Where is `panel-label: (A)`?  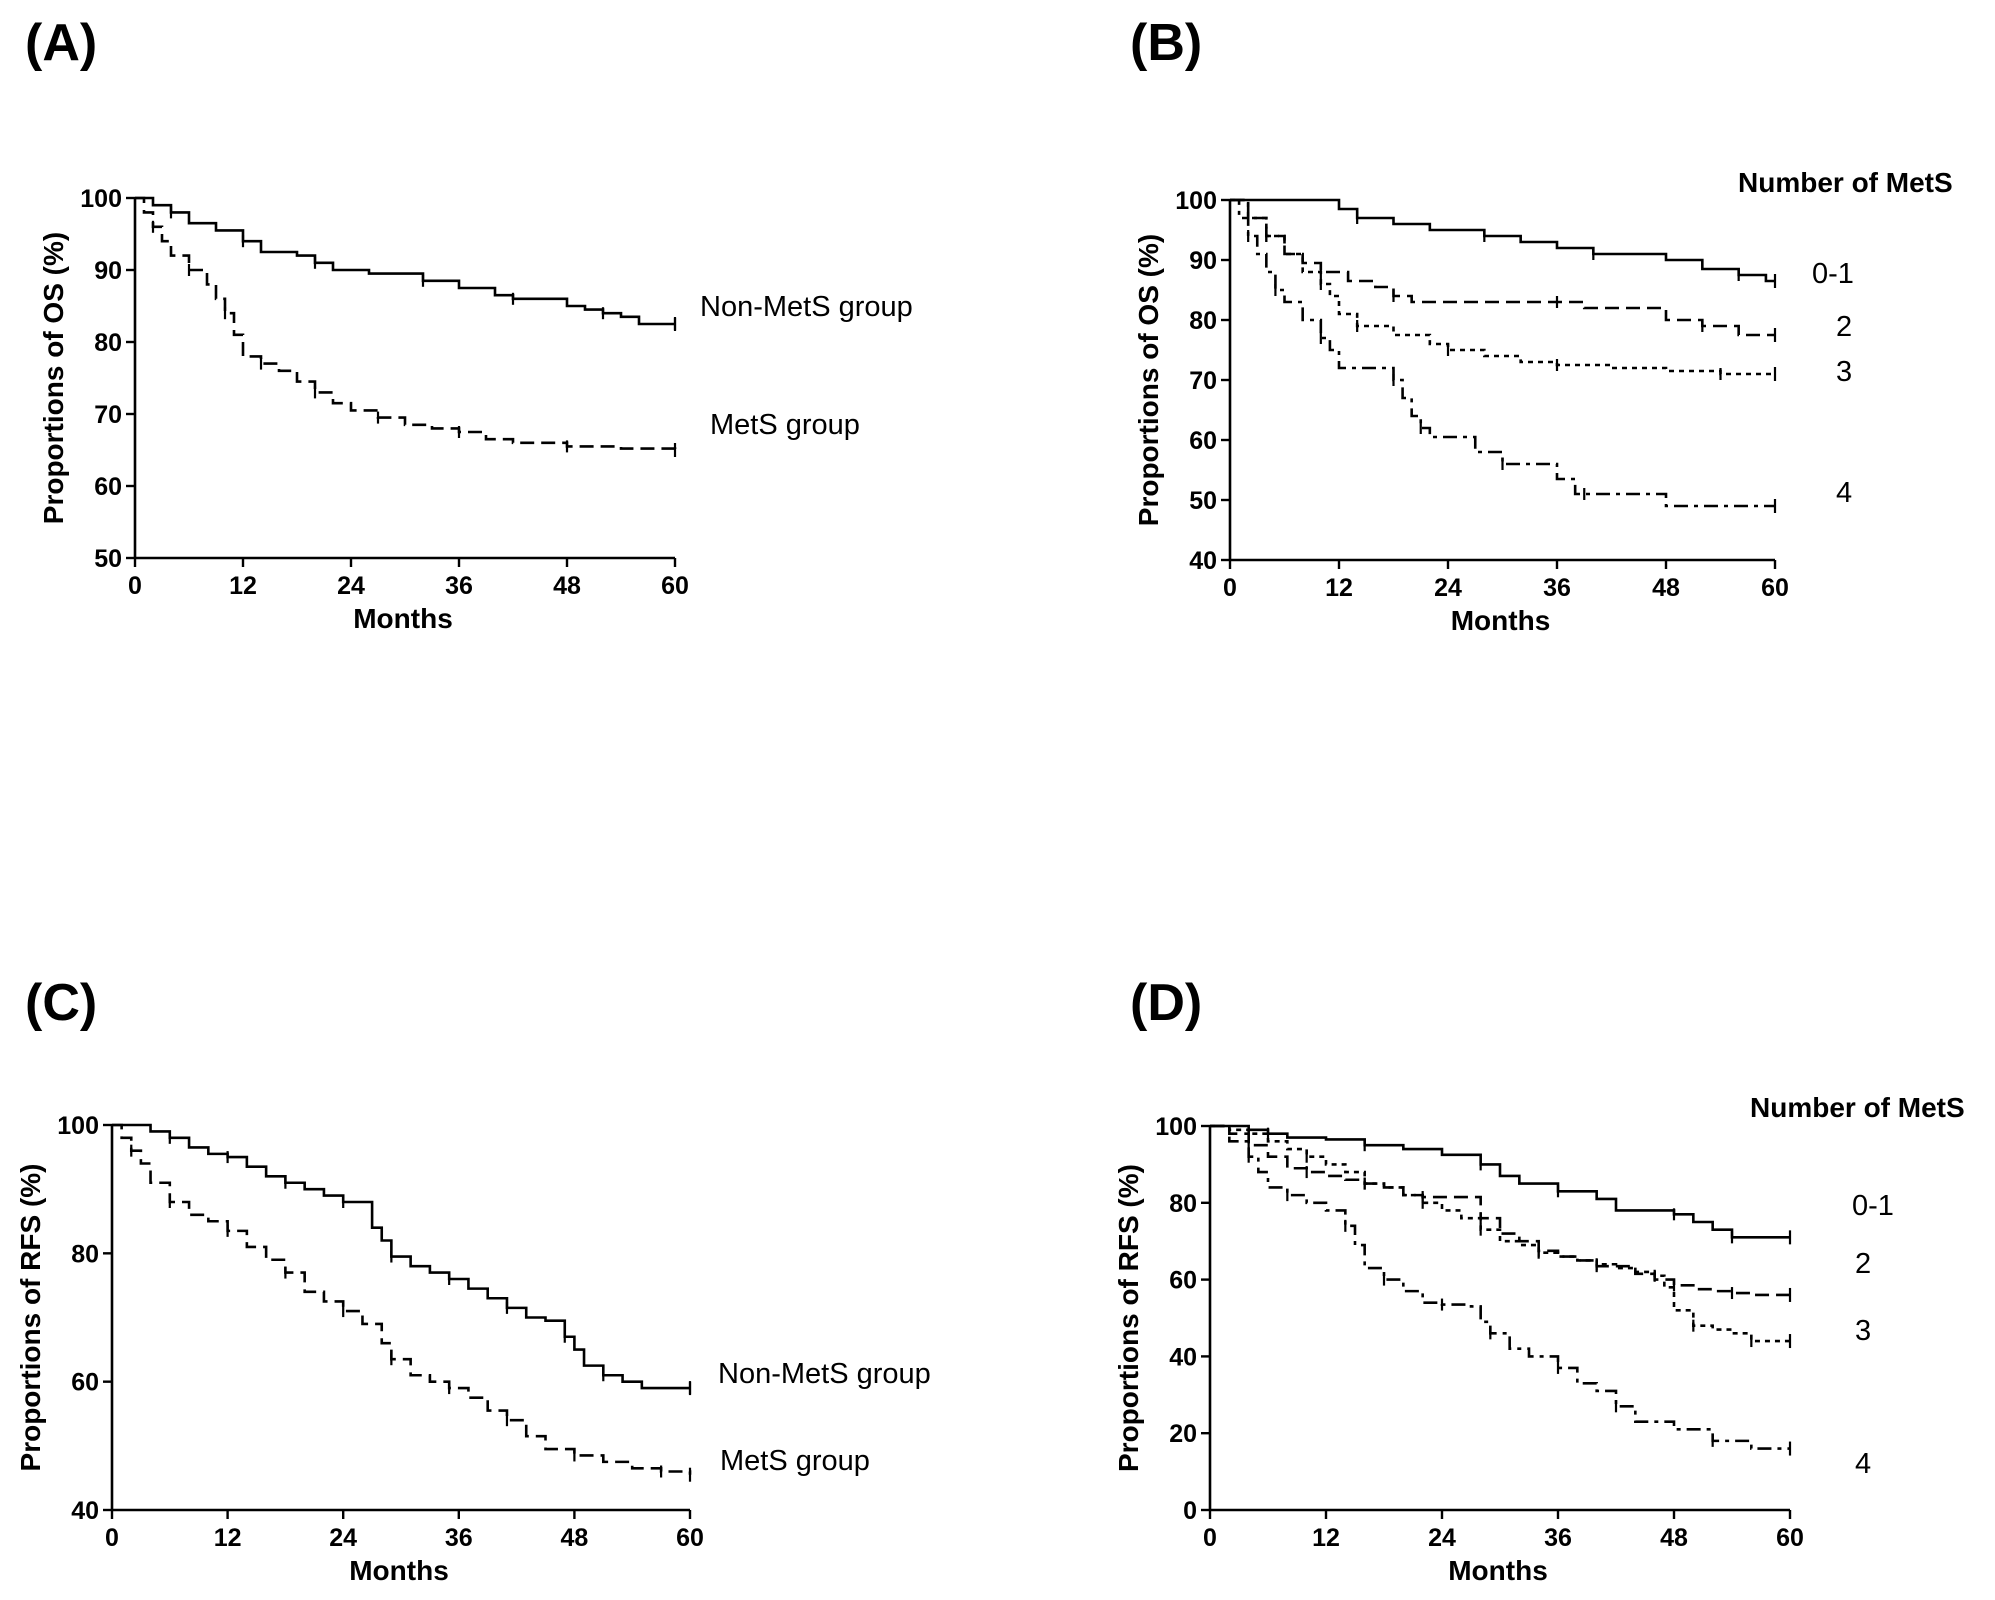 panel-label: (A) is located at coordinates (61, 43).